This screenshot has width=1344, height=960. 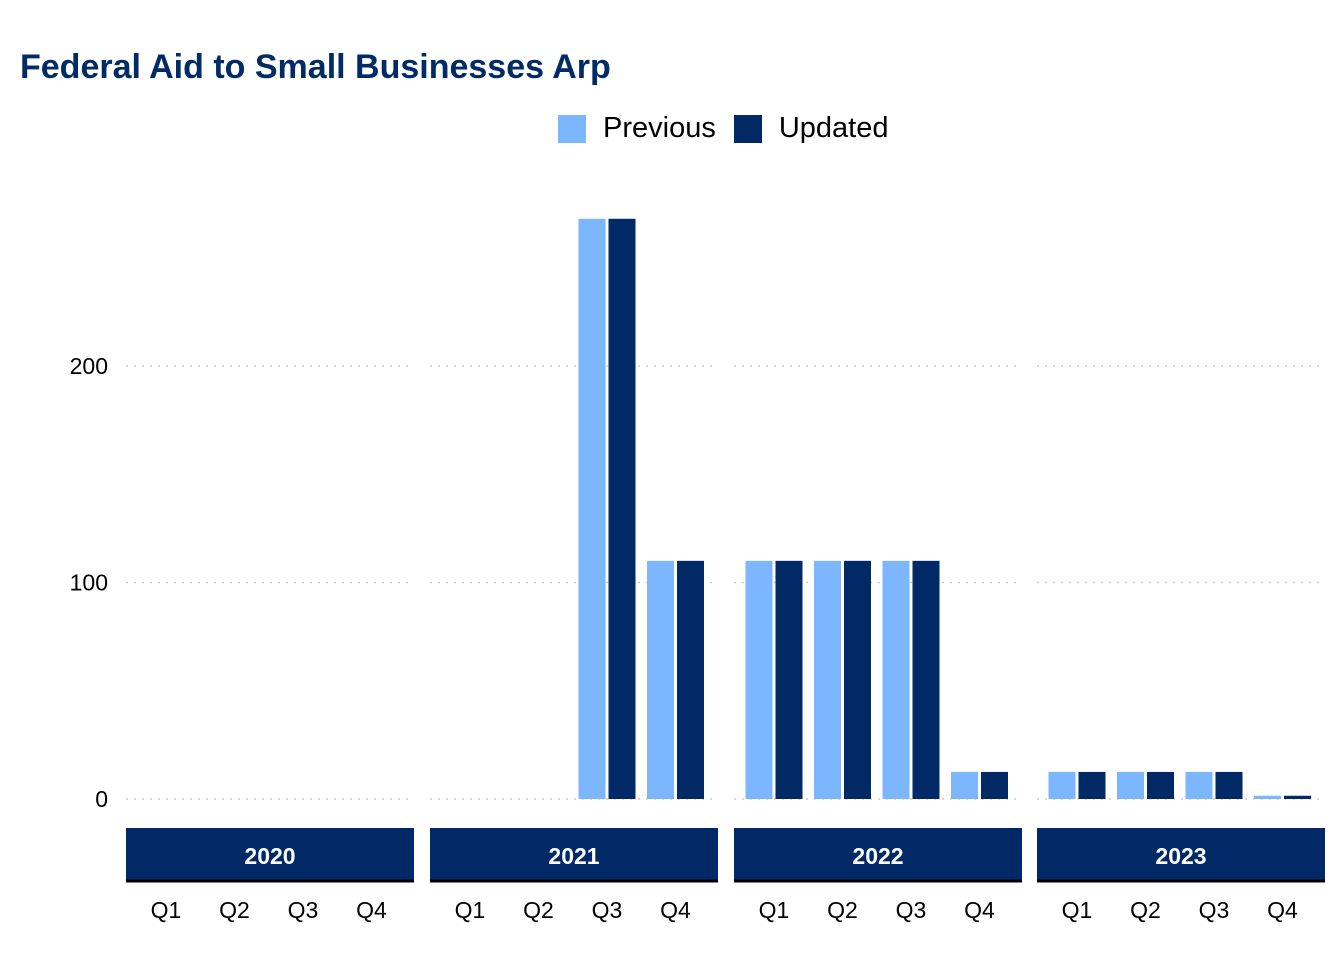 I want to click on bar-updated-2022-Q4, so click(x=994, y=785).